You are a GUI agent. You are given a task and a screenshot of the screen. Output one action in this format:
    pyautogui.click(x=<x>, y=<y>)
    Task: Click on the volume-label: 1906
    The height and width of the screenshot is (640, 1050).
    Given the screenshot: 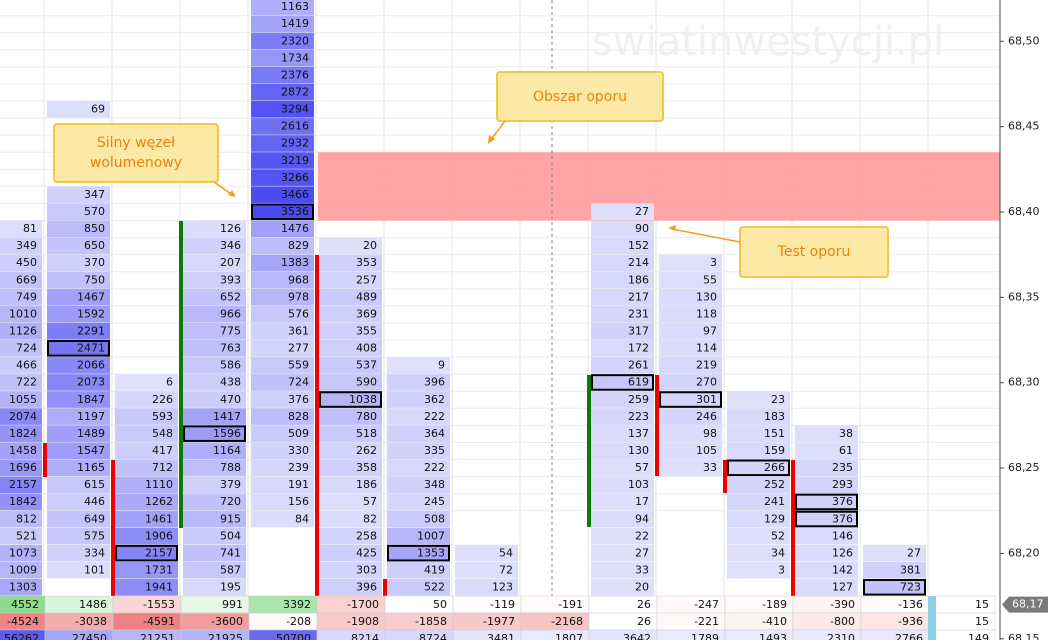 What is the action you would take?
    pyautogui.click(x=159, y=535)
    